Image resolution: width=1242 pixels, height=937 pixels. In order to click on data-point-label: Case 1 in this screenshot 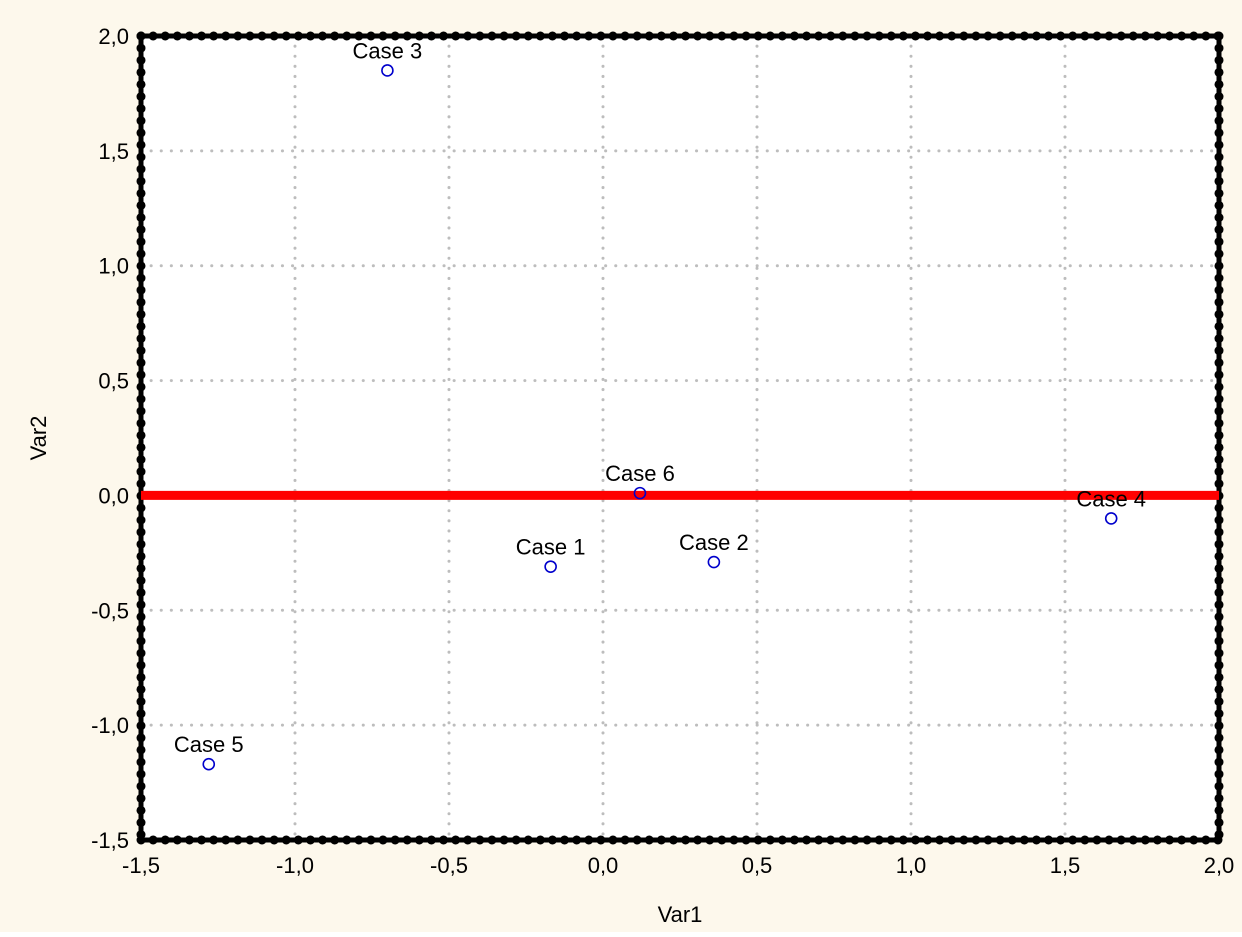, I will do `click(551, 547)`.